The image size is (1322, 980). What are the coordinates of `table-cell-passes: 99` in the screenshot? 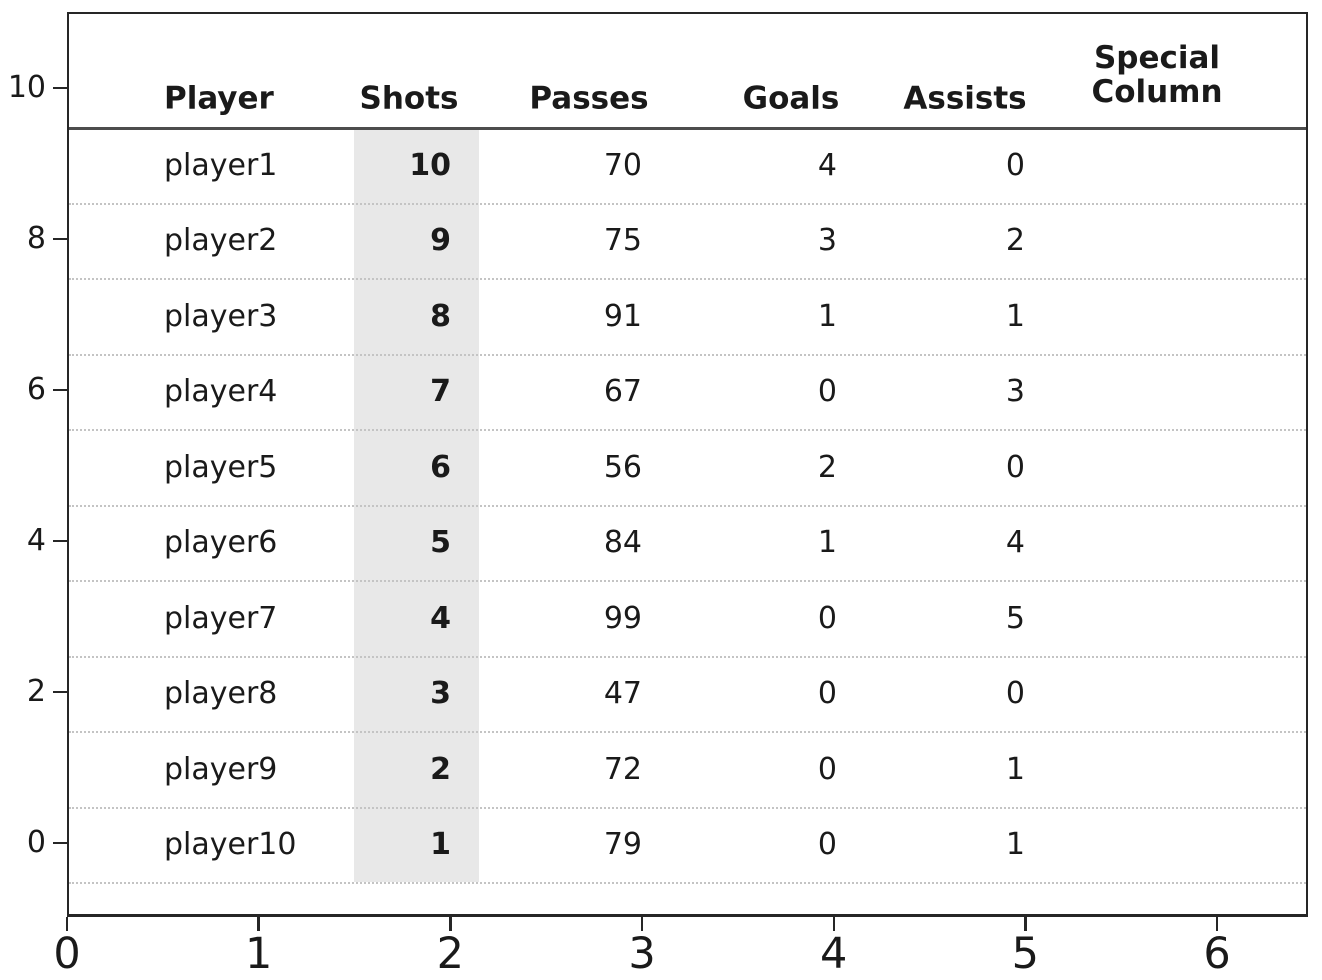 It's located at (622, 618).